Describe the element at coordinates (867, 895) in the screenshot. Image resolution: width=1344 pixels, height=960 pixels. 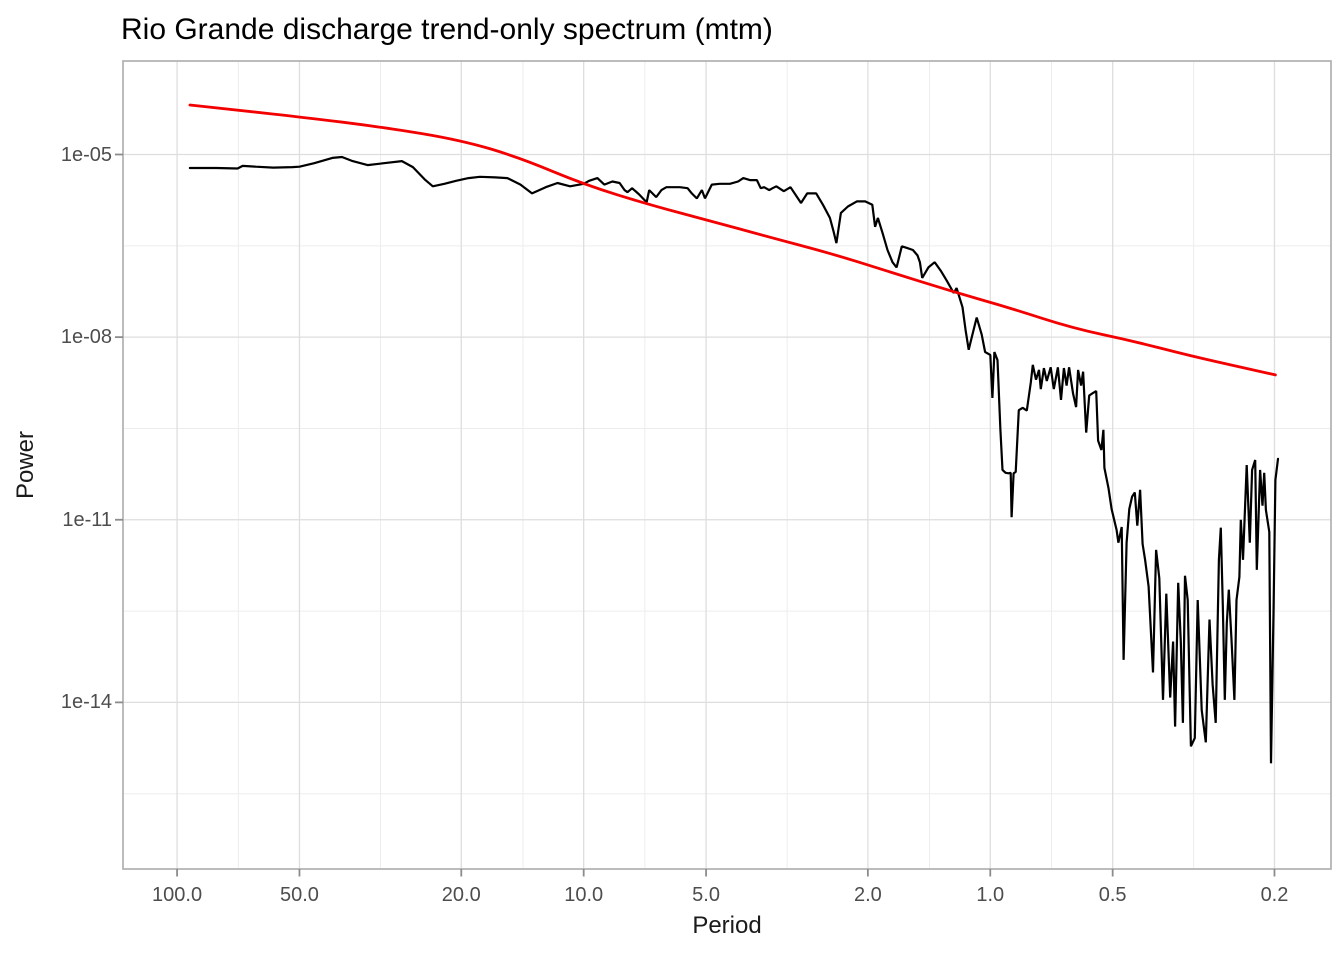
I see `x-tick-label: 2.0` at that location.